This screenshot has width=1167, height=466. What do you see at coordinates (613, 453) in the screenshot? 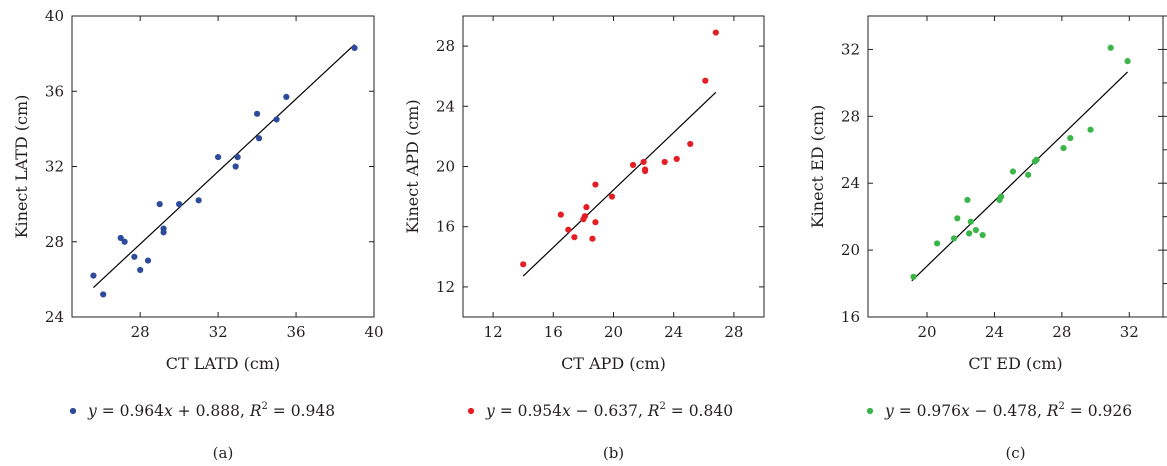
I see `panel-label: (b)` at bounding box center [613, 453].